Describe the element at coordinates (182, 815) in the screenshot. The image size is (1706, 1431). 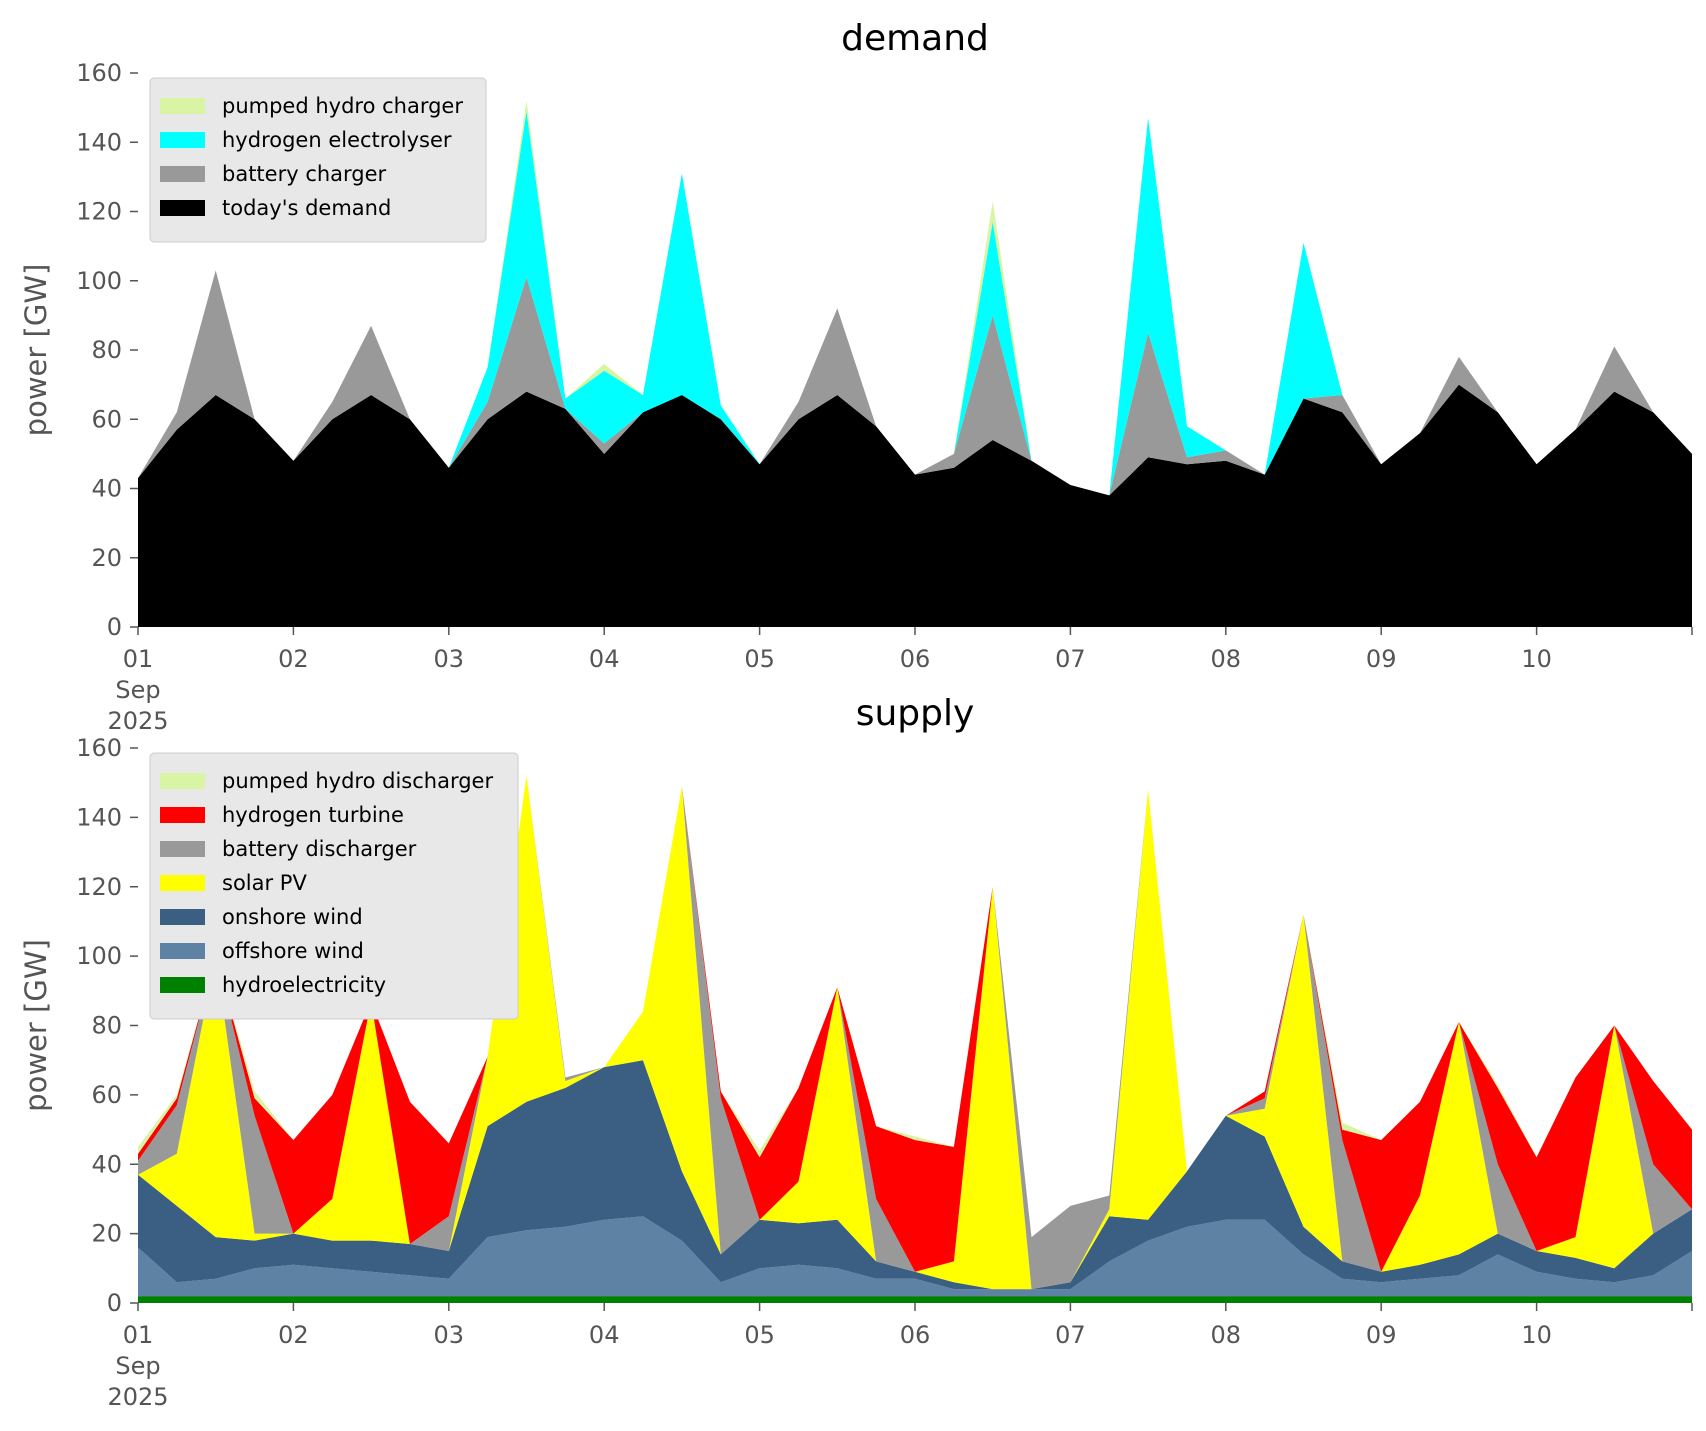
I see `legend-swatch-hydrogen-turbine` at that location.